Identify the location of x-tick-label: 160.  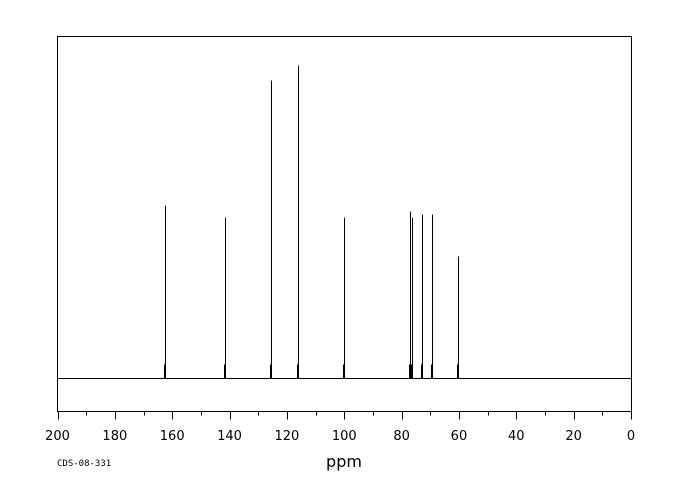
(172, 436).